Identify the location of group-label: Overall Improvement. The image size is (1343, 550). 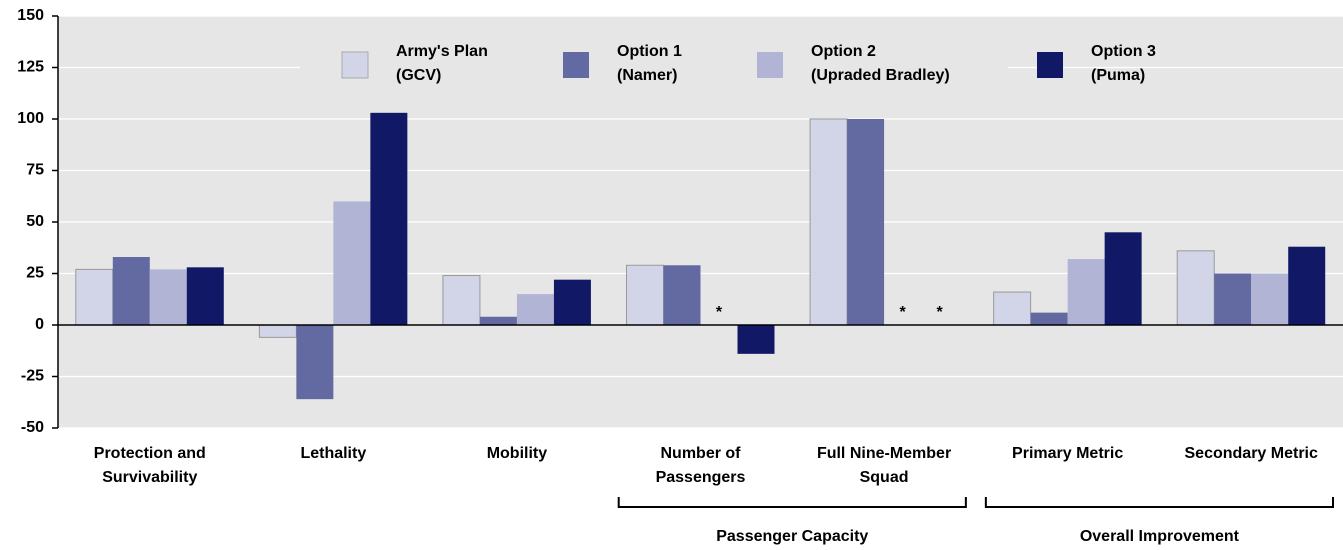
(1160, 536).